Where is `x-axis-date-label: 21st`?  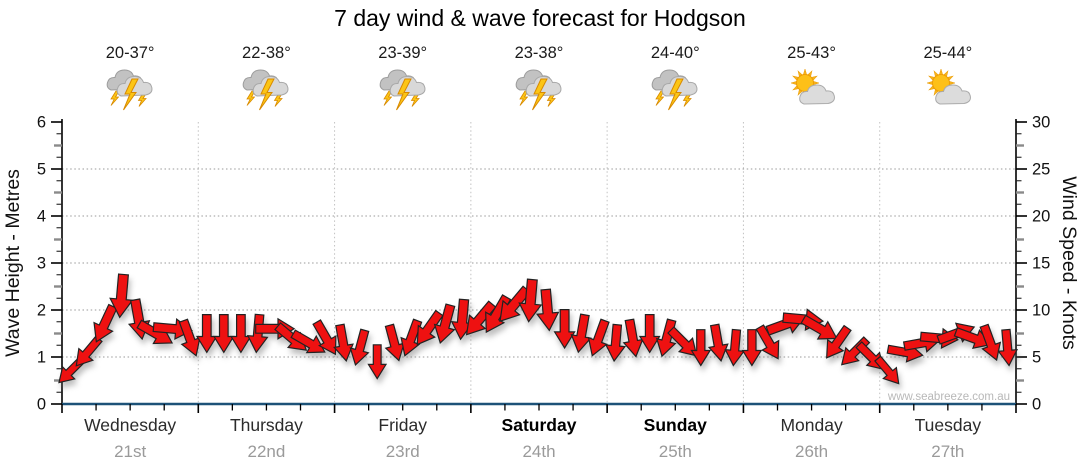
x-axis-date-label: 21st is located at coordinates (130, 451).